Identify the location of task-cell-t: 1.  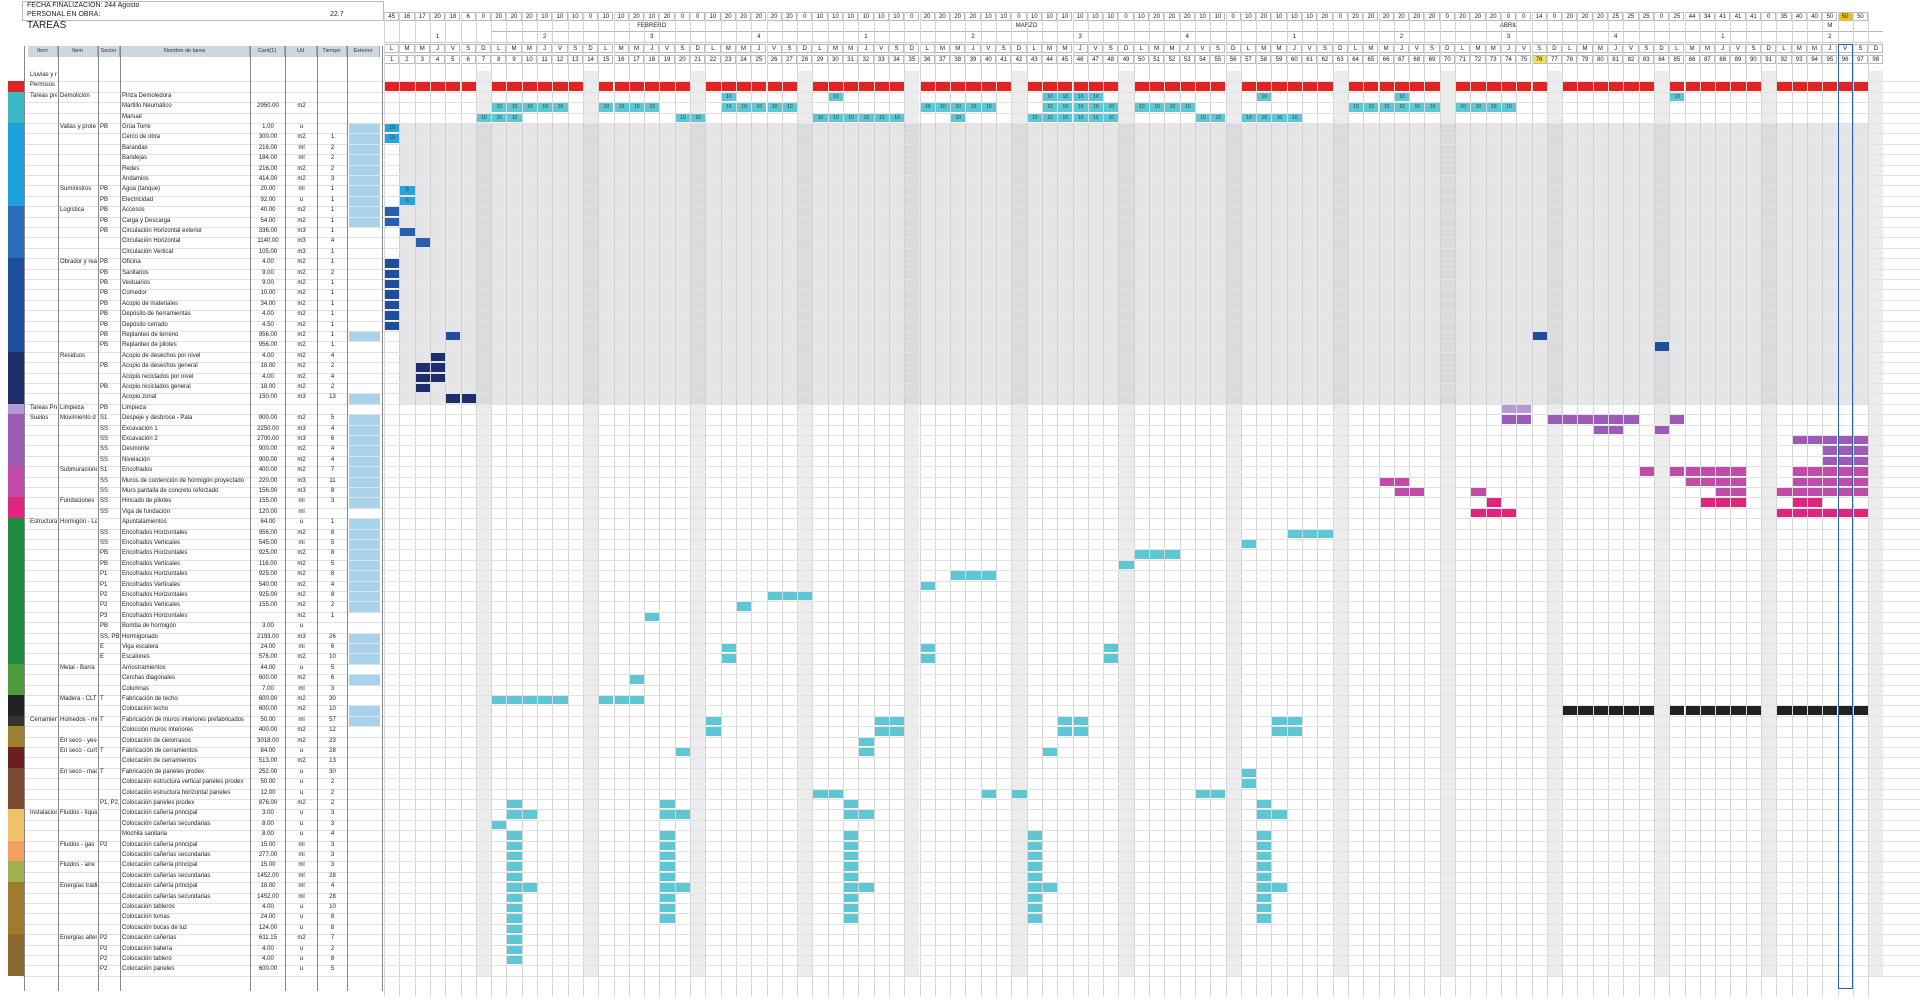
(332, 345).